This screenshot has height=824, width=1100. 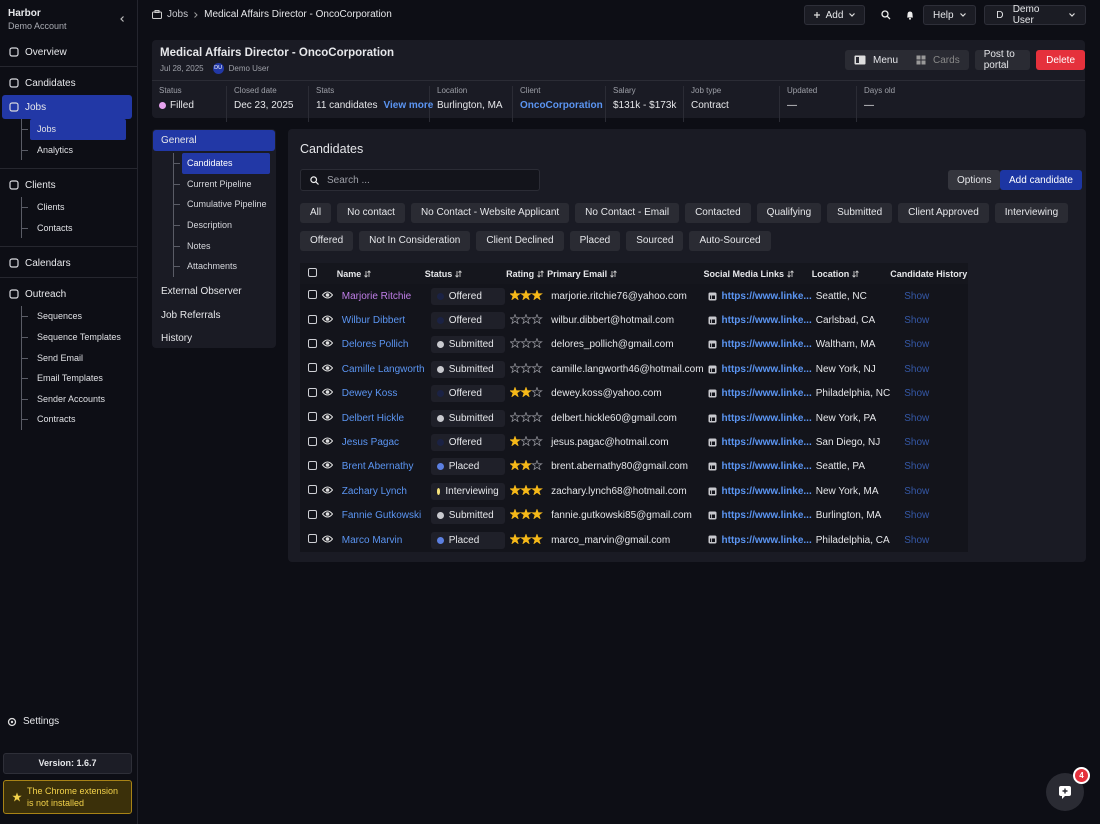 What do you see at coordinates (201, 292) in the screenshot?
I see `tab: External Observer` at bounding box center [201, 292].